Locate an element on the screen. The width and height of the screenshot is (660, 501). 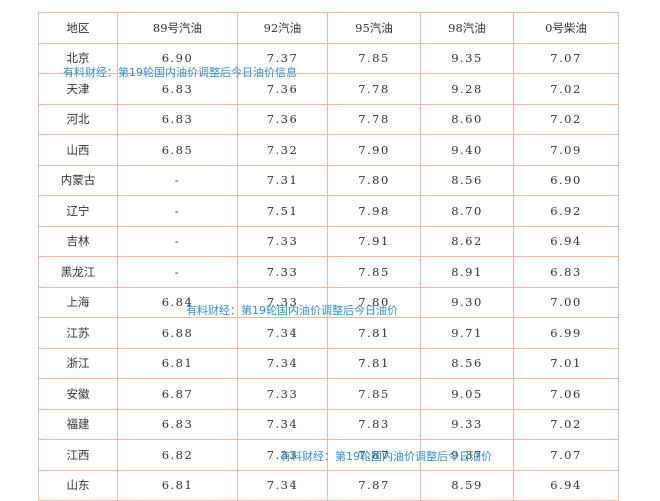
cell-98-gasoline: 9.35 is located at coordinates (467, 58).